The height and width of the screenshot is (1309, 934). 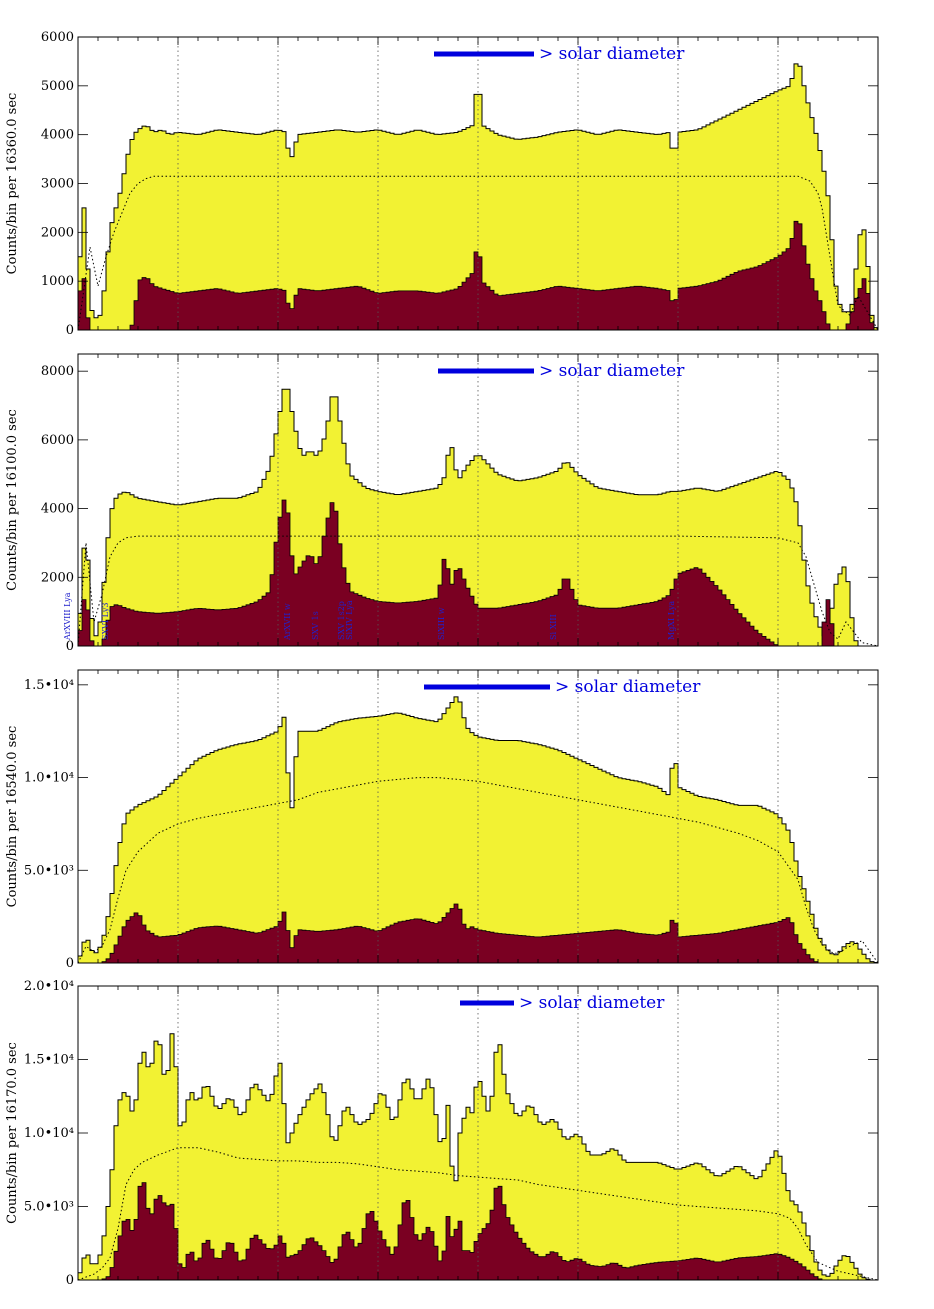 What do you see at coordinates (12, 1133) in the screenshot?
I see `y-axis-label: Counts/bin per 16170.0 sec` at bounding box center [12, 1133].